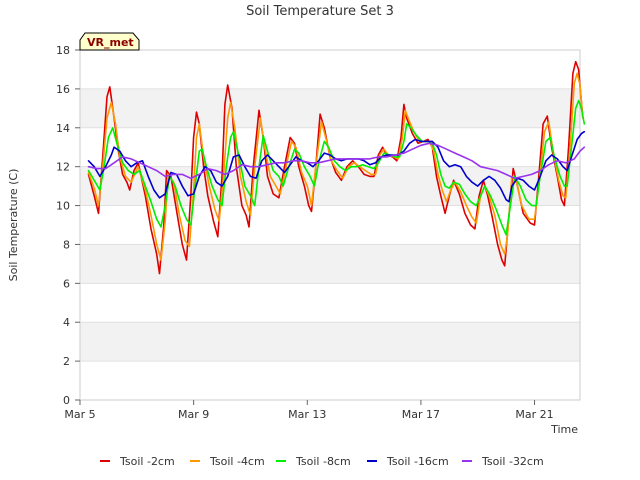 The image size is (640, 480). I want to click on y-axis-ticks: 0 2 4 6 8 10 12 14 16 18, so click(68, 225).